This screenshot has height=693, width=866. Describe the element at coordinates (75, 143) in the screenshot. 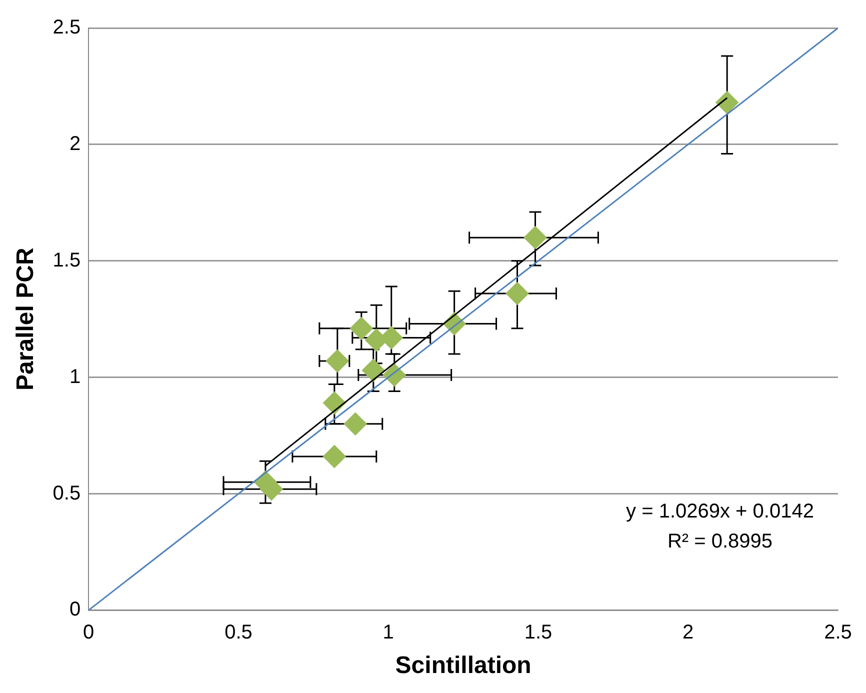

I see `y-tick-label: 2` at that location.